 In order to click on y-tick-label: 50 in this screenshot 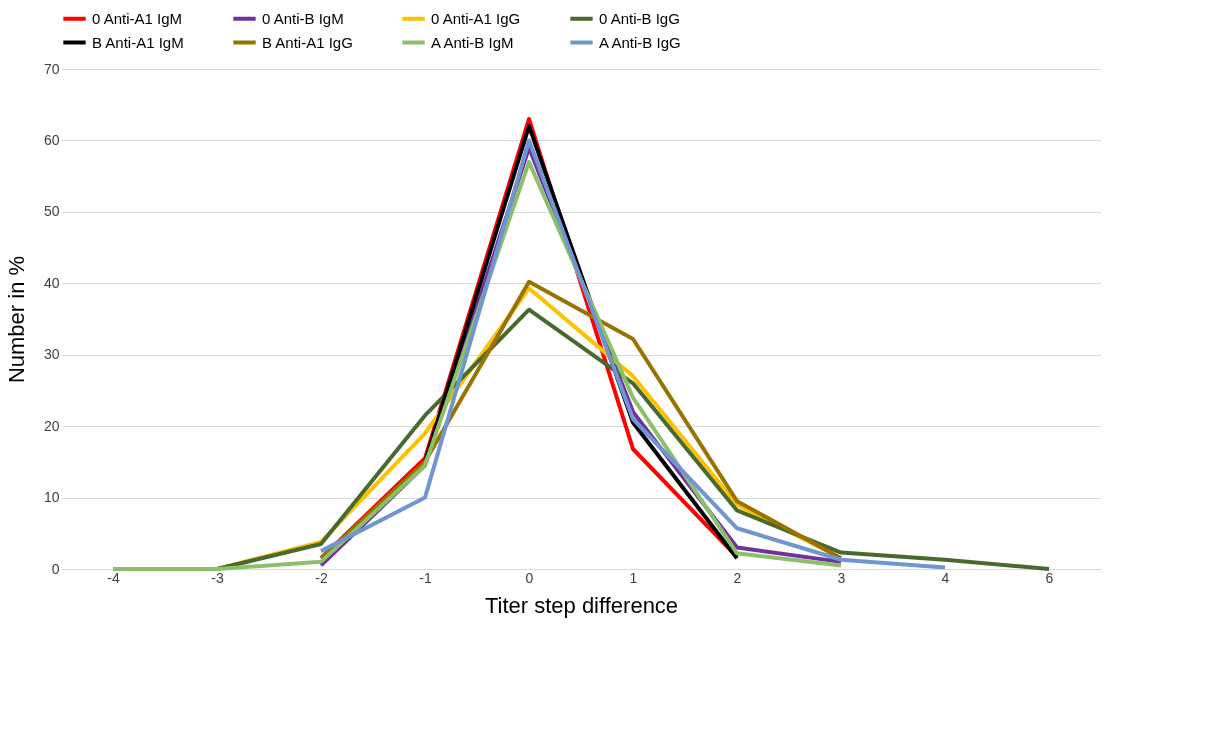, I will do `click(51, 211)`.